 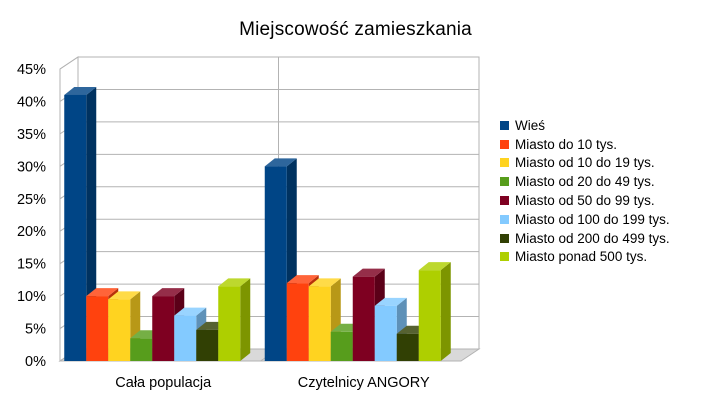 I want to click on legend-label: Miasto od 20 do 49 tys., so click(x=585, y=182).